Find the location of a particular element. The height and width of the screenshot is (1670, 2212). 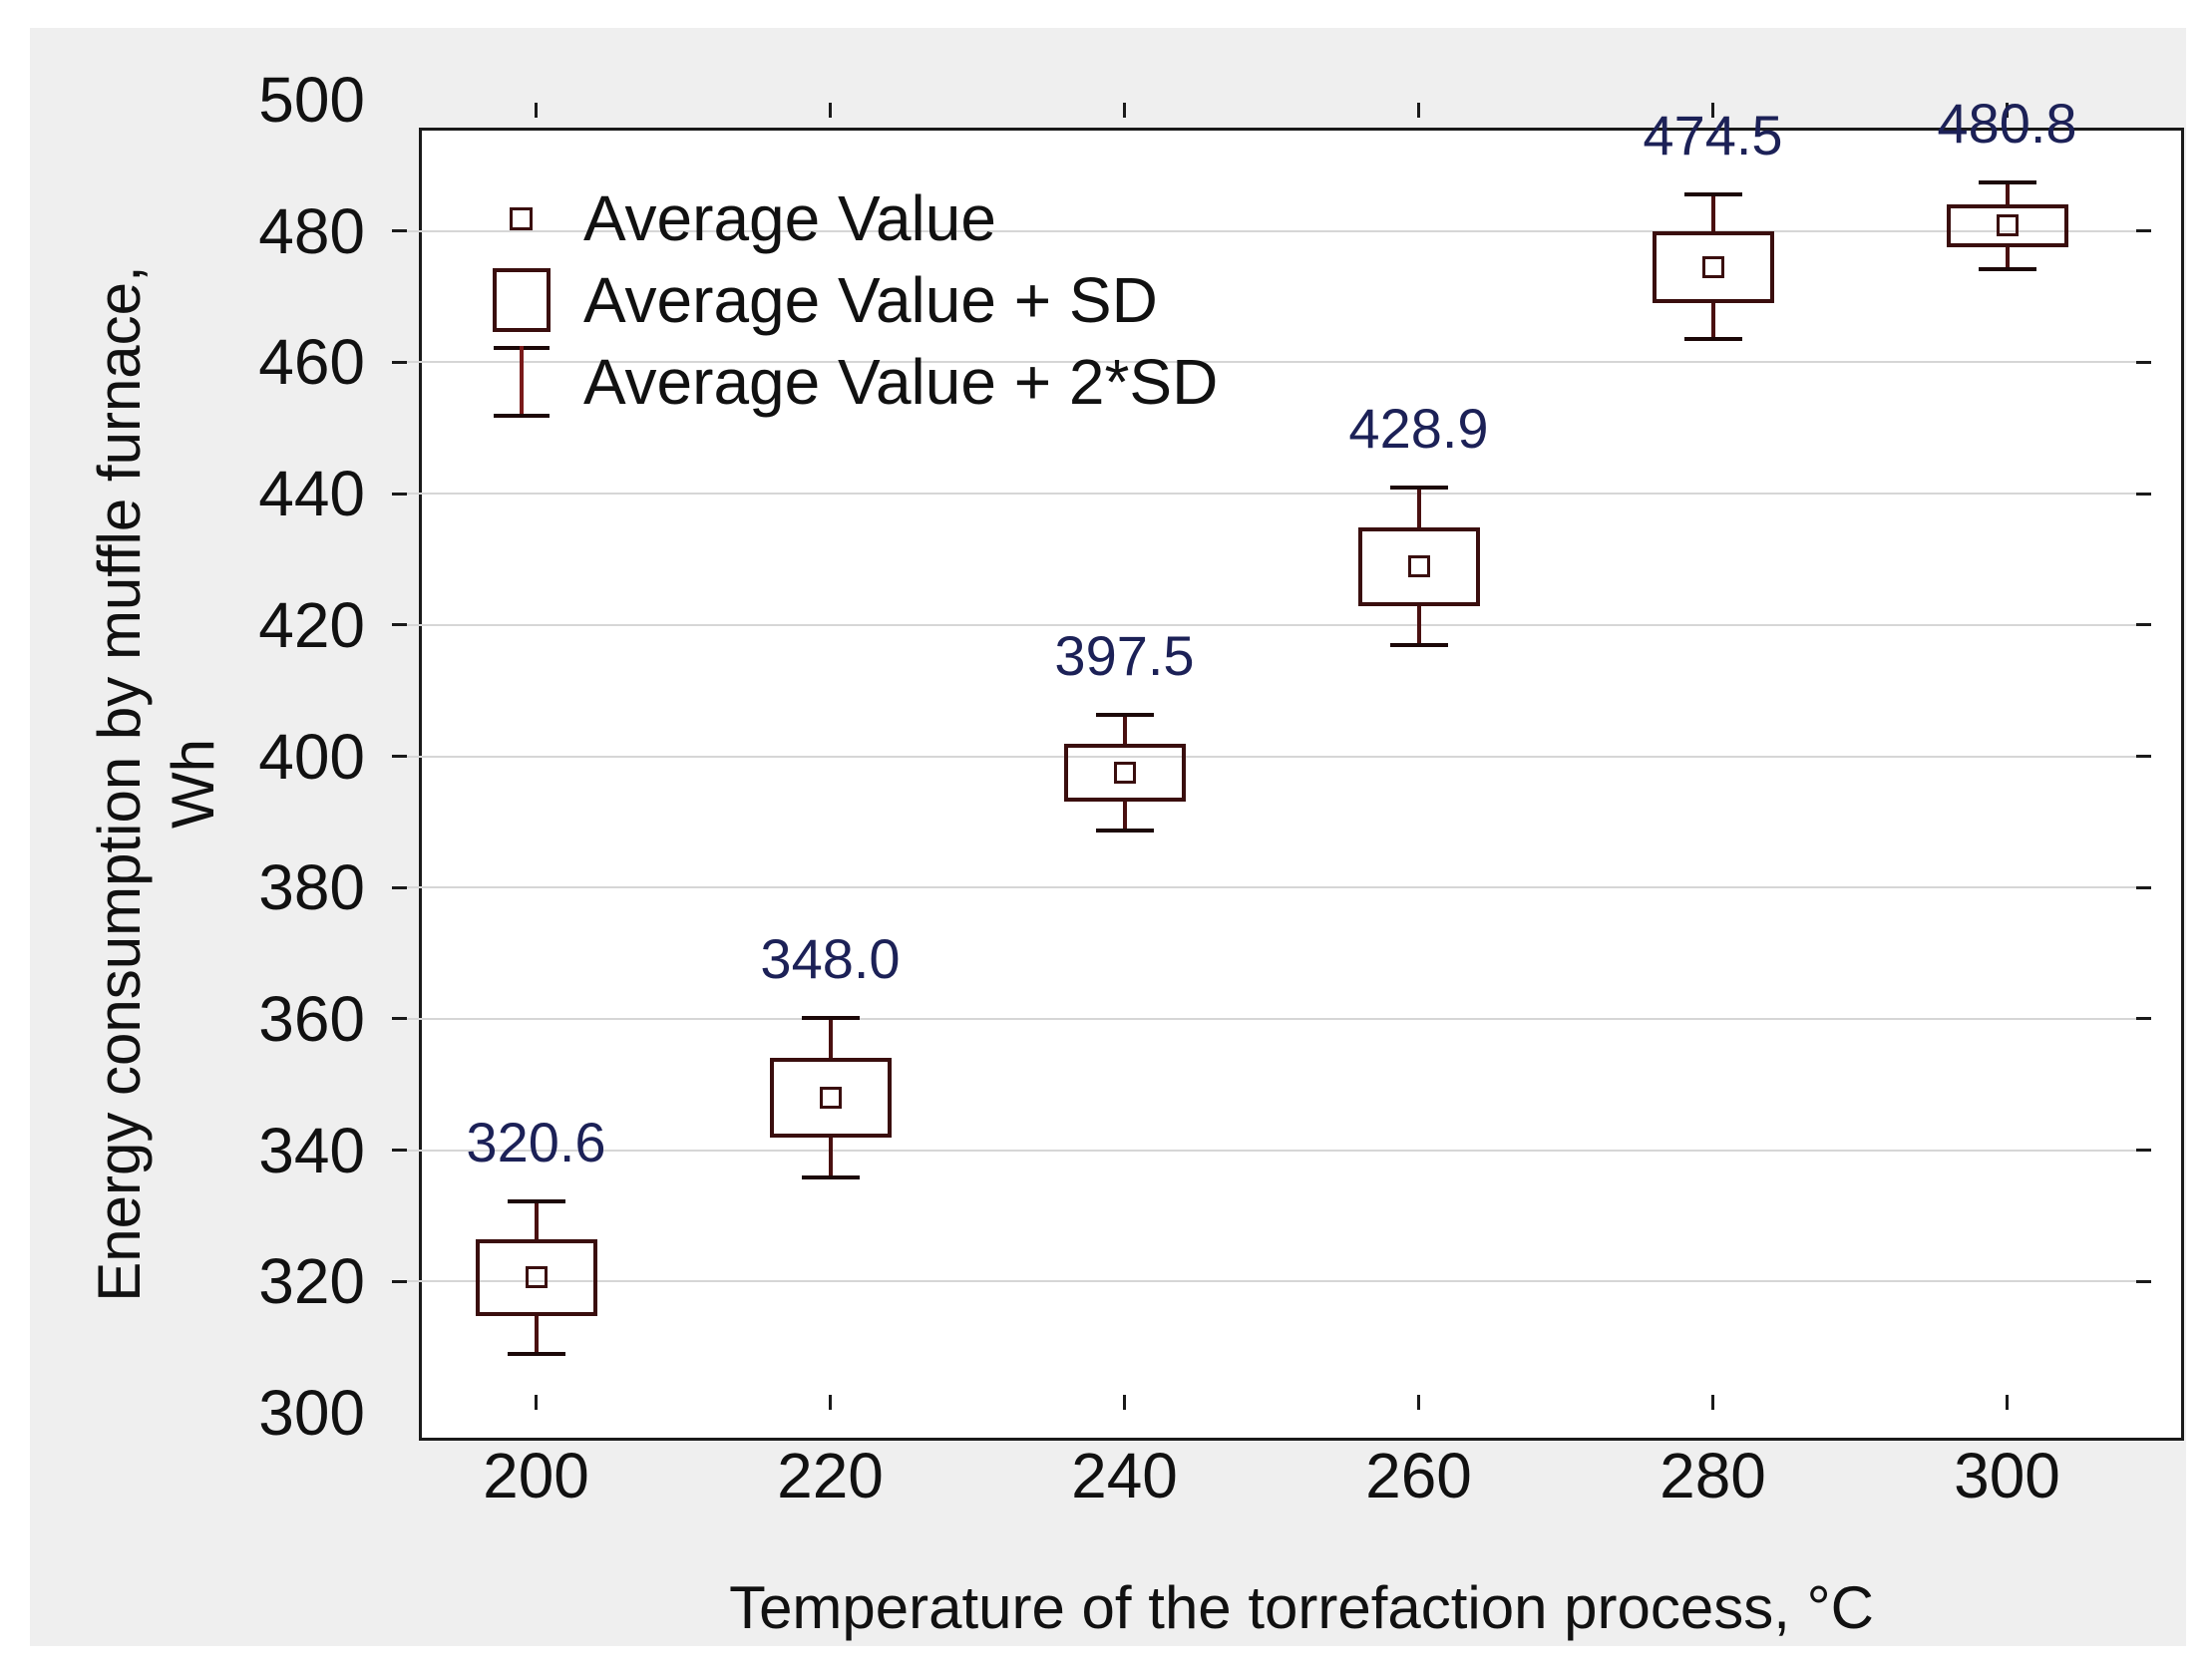

y-tick-label: 440 is located at coordinates (311, 494).